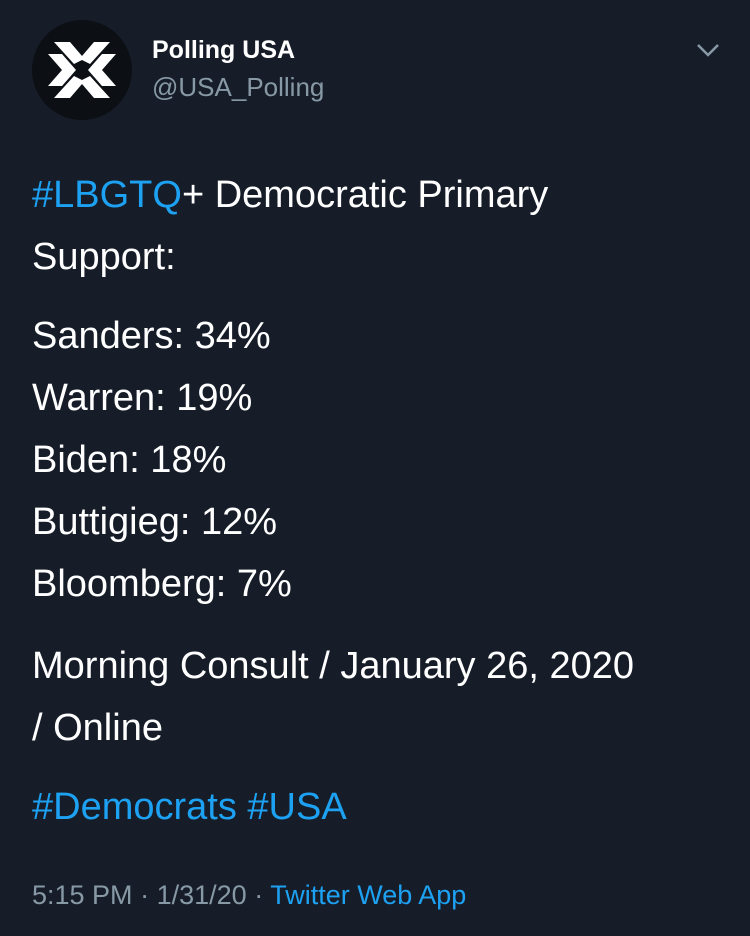 This screenshot has width=750, height=936. I want to click on display-name: Polling USA, so click(224, 50).